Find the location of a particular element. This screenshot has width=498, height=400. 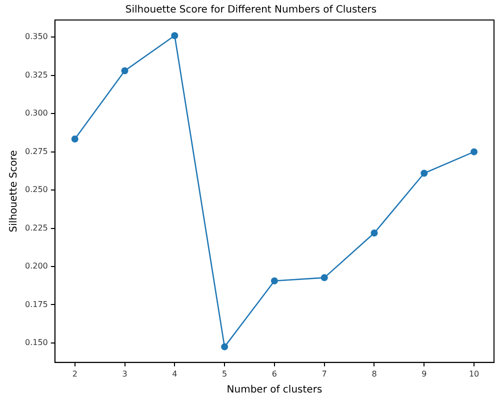

x-tick-label: 7 is located at coordinates (324, 373).